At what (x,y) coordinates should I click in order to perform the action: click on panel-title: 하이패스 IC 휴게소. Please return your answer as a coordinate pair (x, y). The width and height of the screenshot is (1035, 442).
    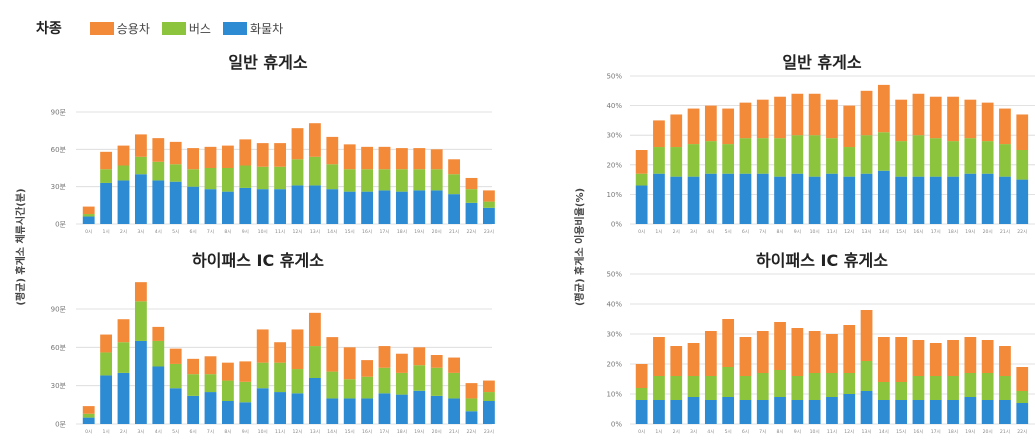
    Looking at the image, I should click on (822, 260).